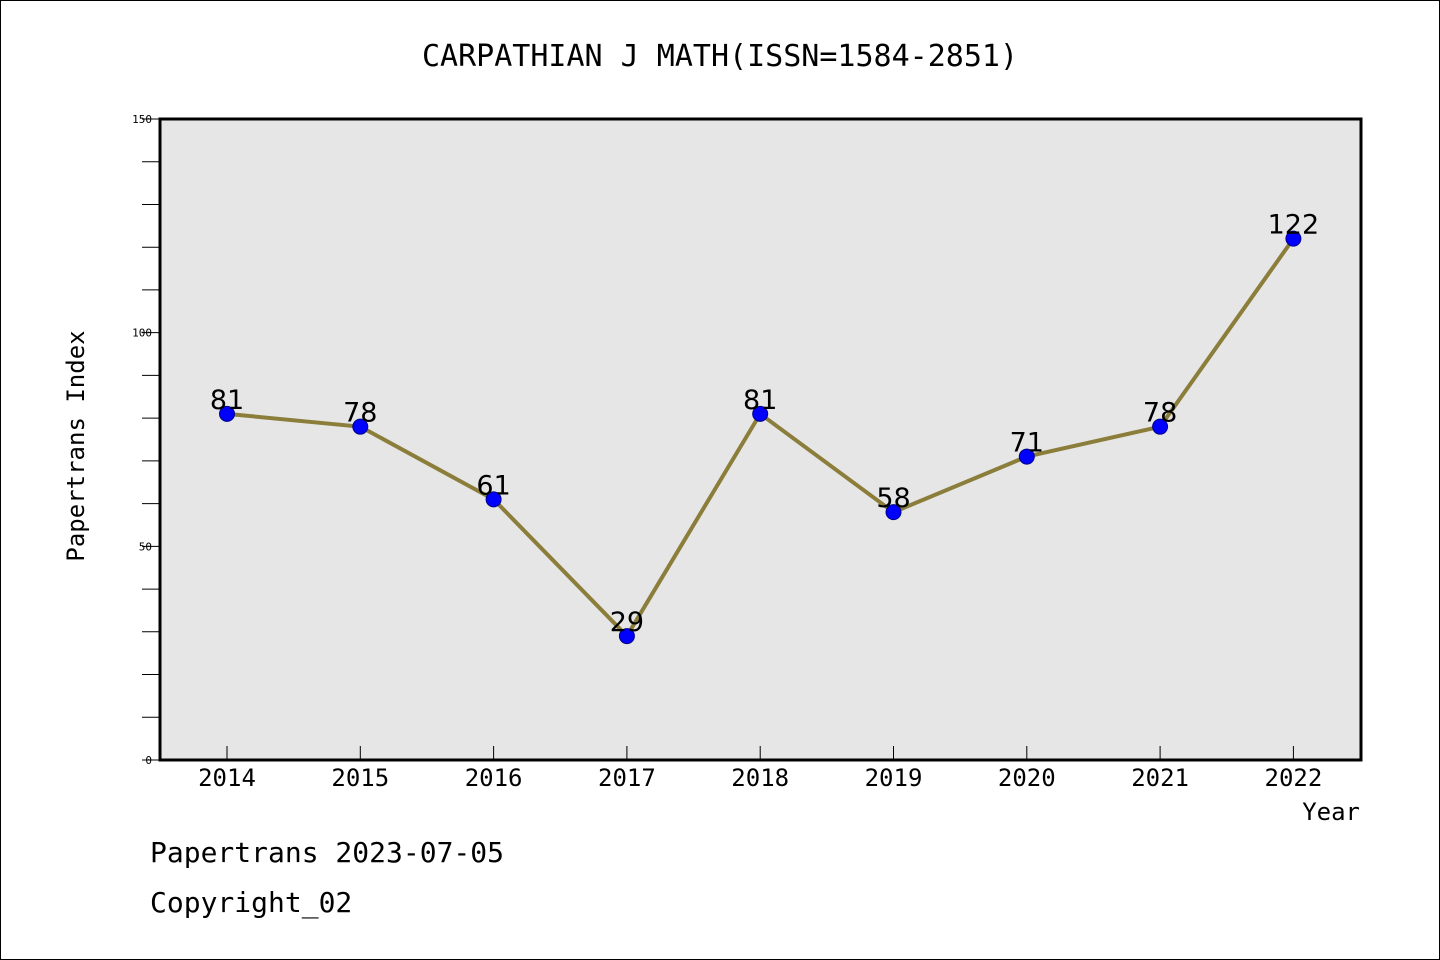  I want to click on x-axis-ticks: 2014 2015 2016 2017 2018 2019 2020 2021 2022, so click(760, 769).